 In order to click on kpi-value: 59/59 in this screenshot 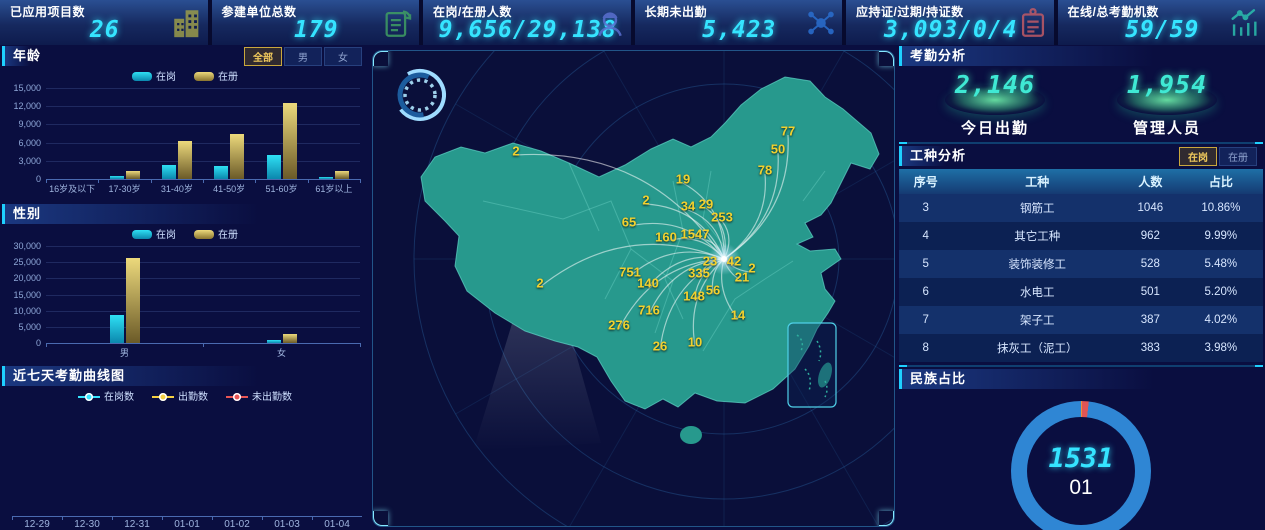, I will do `click(1162, 30)`.